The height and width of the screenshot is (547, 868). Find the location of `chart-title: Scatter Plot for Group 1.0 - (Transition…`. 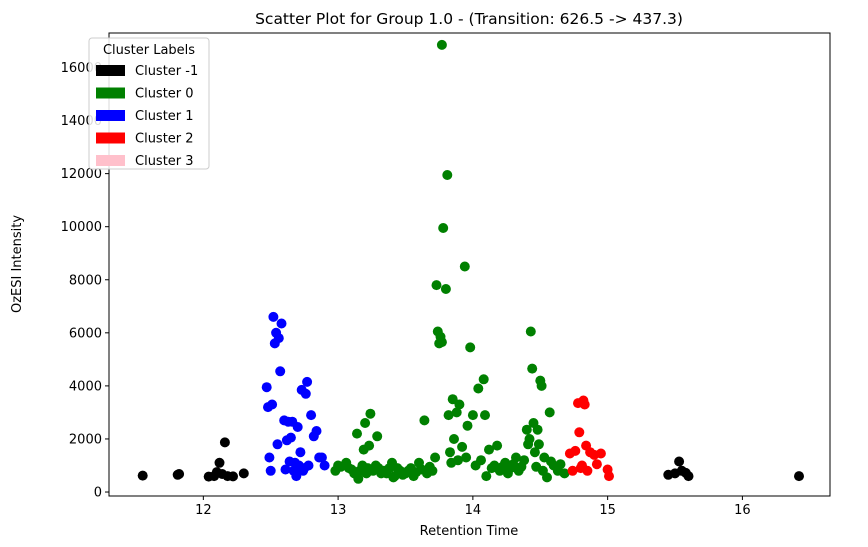

chart-title: Scatter Plot for Group 1.0 - (Transition… is located at coordinates (469, 19).